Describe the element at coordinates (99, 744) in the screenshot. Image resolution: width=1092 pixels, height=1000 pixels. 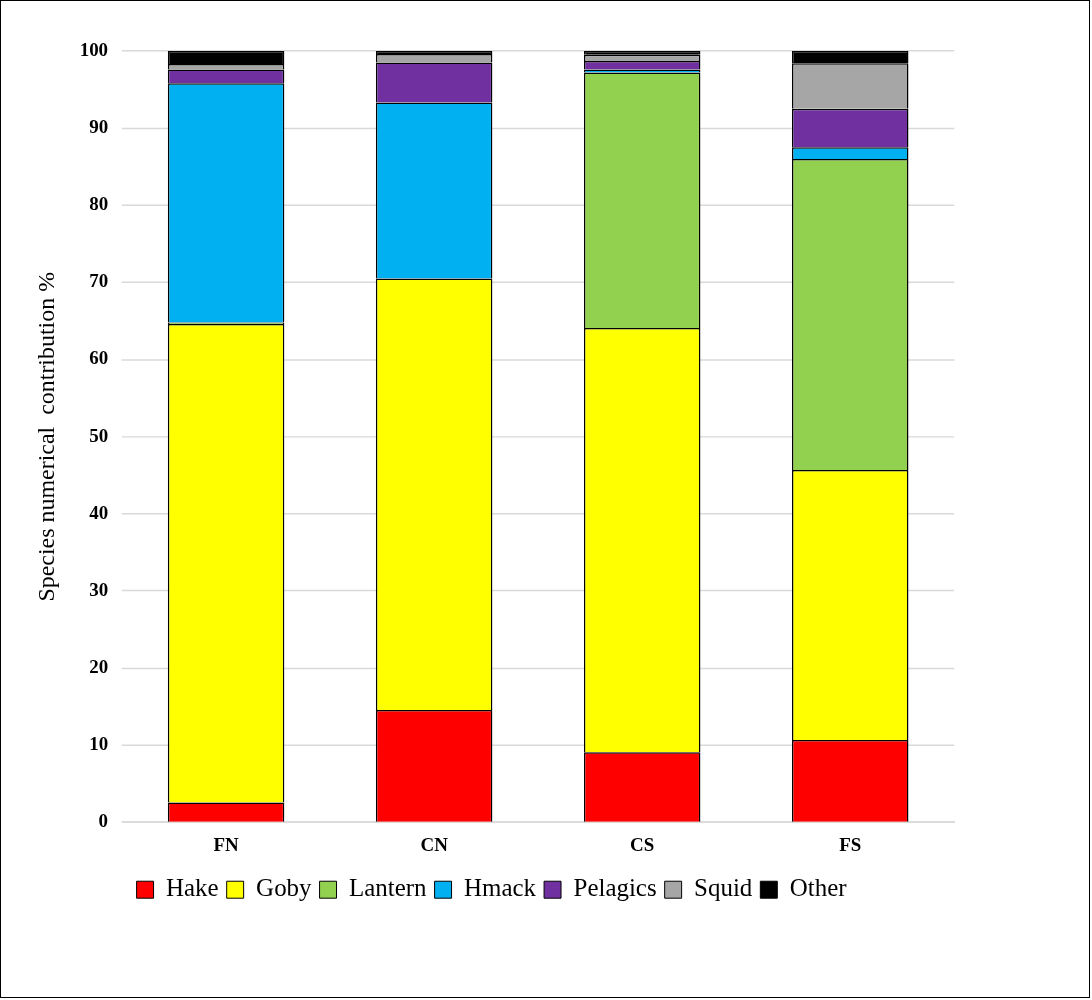
I see `y-tick-label: 10` at that location.